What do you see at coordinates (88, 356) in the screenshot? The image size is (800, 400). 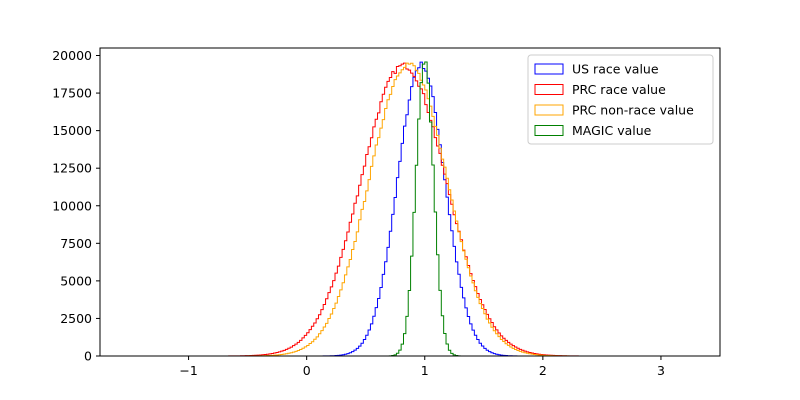 I see `y-tick-label: 0` at bounding box center [88, 356].